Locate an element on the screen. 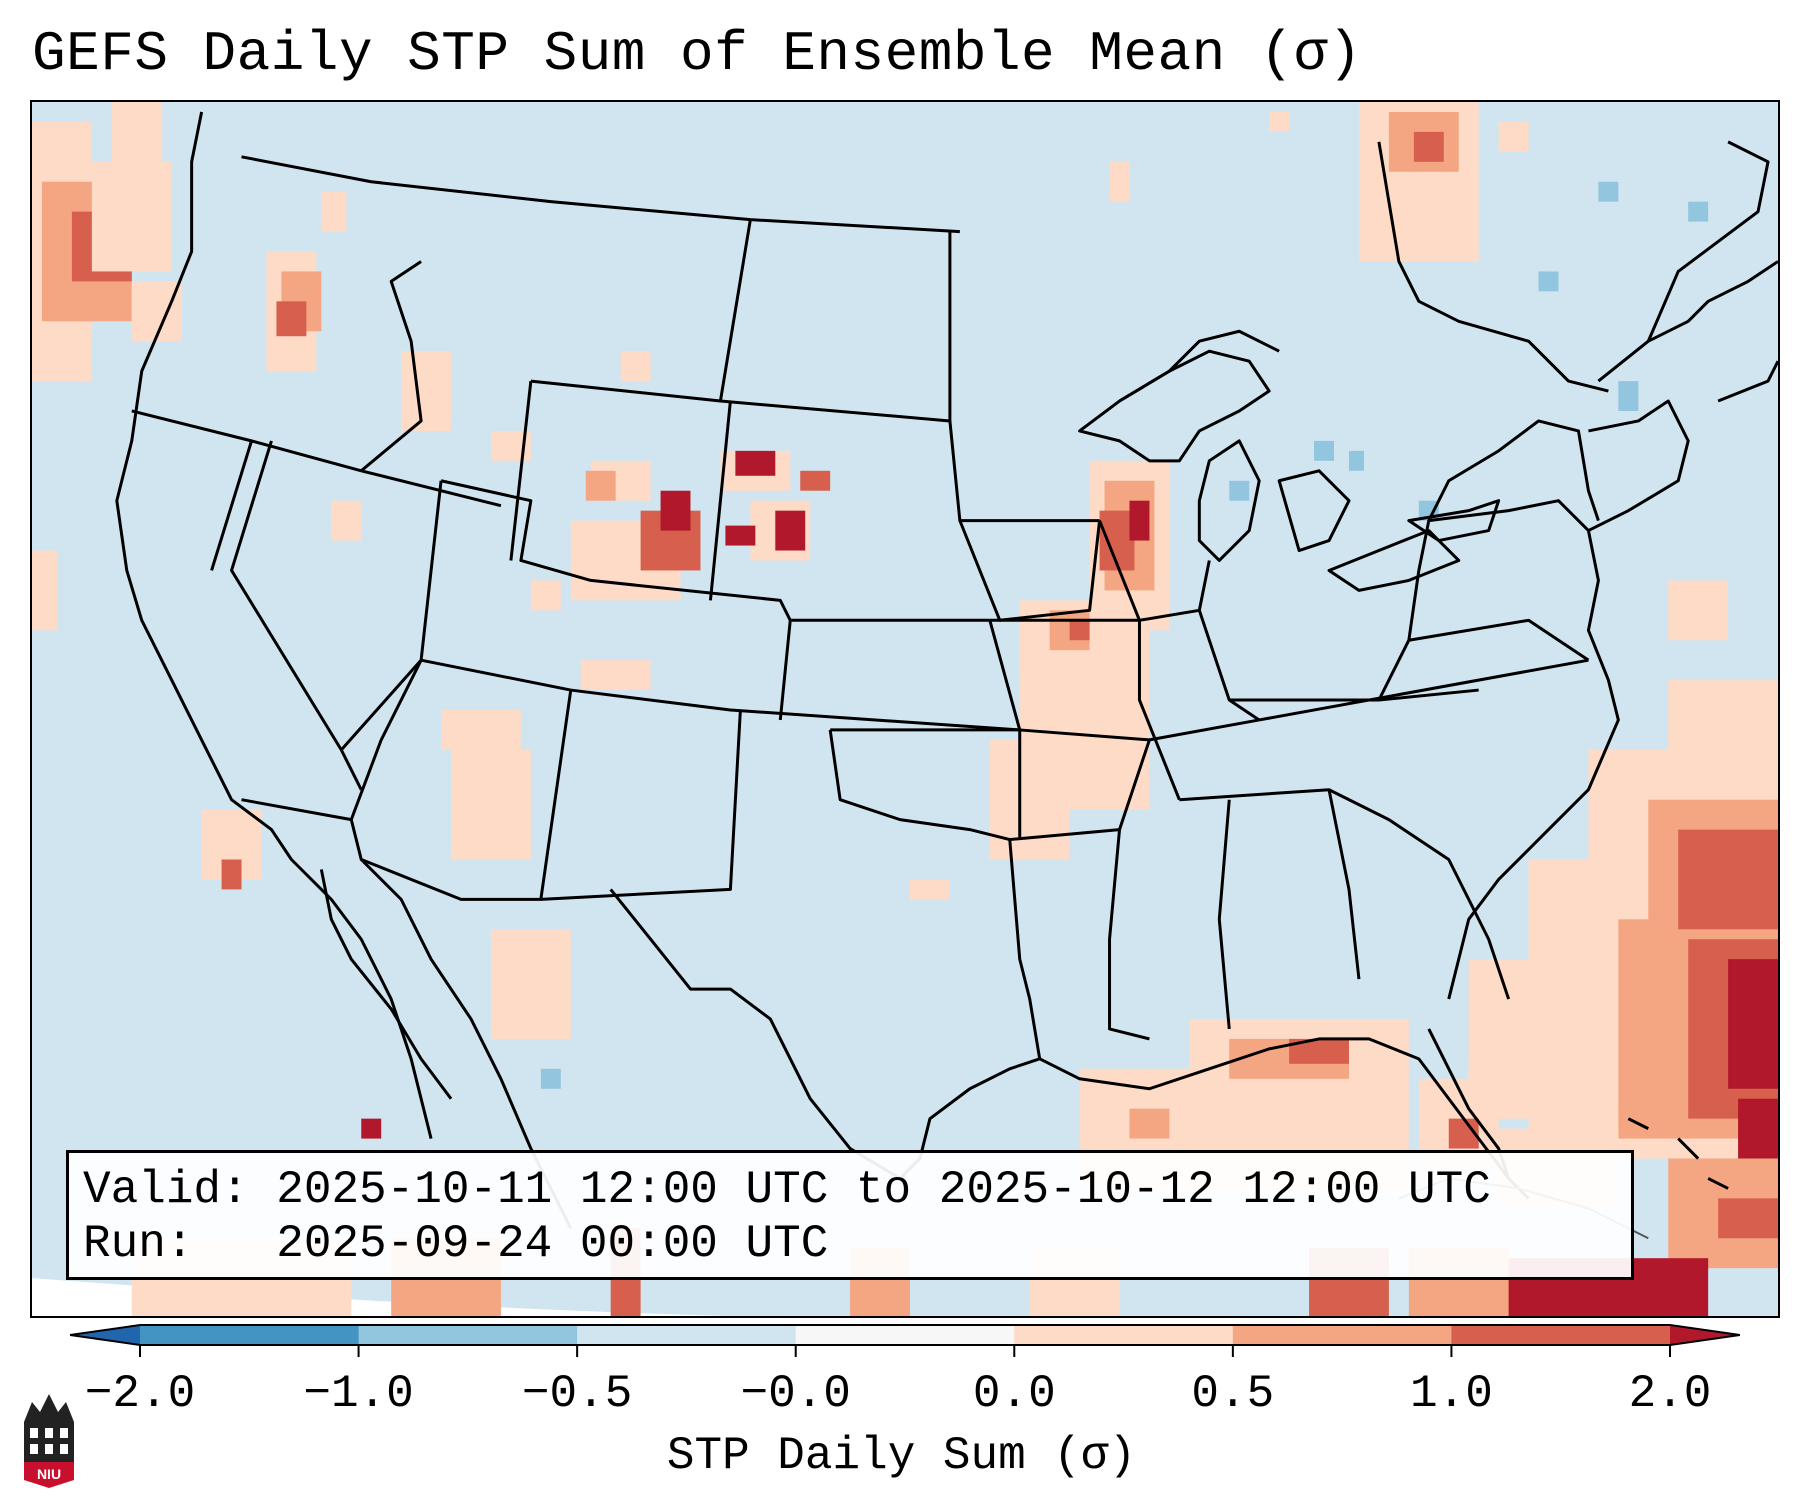 The image size is (1803, 1506). colorbar-tick-label: 0.0 is located at coordinates (1014, 1394).